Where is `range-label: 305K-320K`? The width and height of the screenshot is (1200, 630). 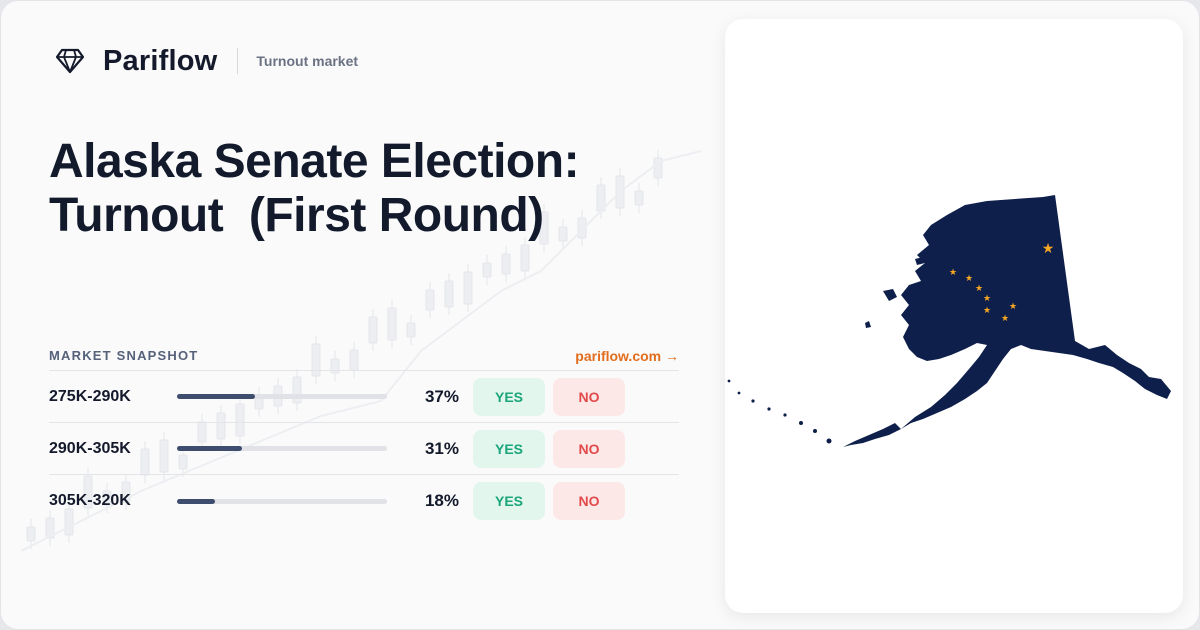 range-label: 305K-320K is located at coordinates (90, 500).